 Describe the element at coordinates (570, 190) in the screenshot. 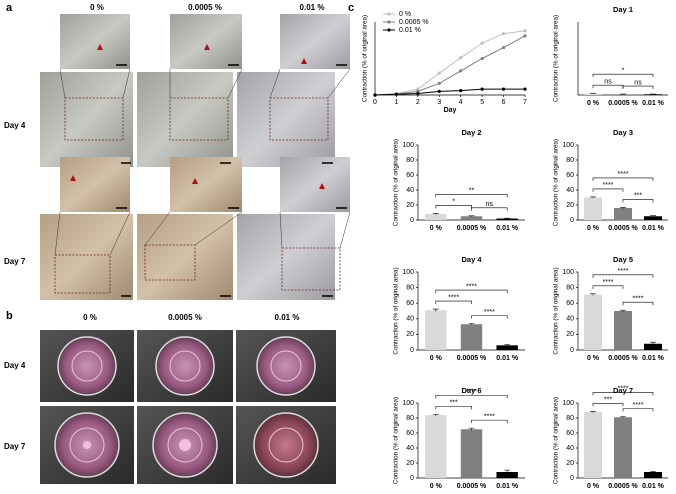

I see `y-tick-label: 40` at that location.